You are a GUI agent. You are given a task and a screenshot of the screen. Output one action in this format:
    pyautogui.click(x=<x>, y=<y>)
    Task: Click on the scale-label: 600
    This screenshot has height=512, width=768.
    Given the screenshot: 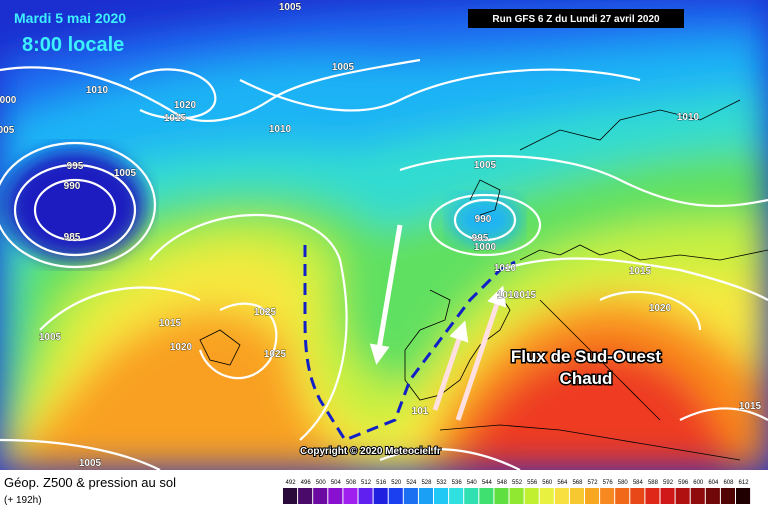 What is the action you would take?
    pyautogui.click(x=698, y=483)
    